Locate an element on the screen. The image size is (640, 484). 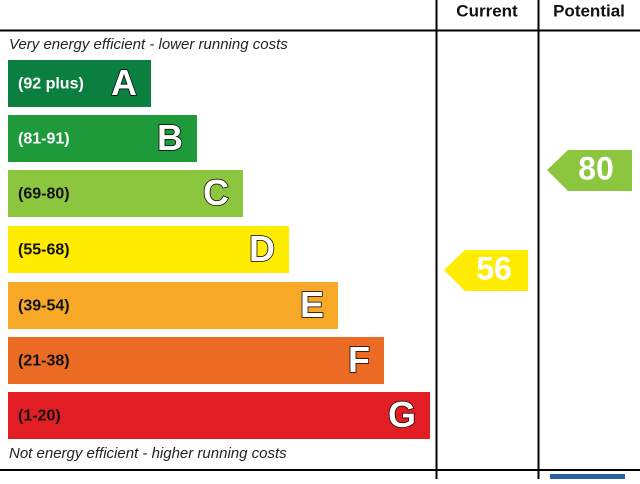
current-score: 56 is located at coordinates (494, 268).